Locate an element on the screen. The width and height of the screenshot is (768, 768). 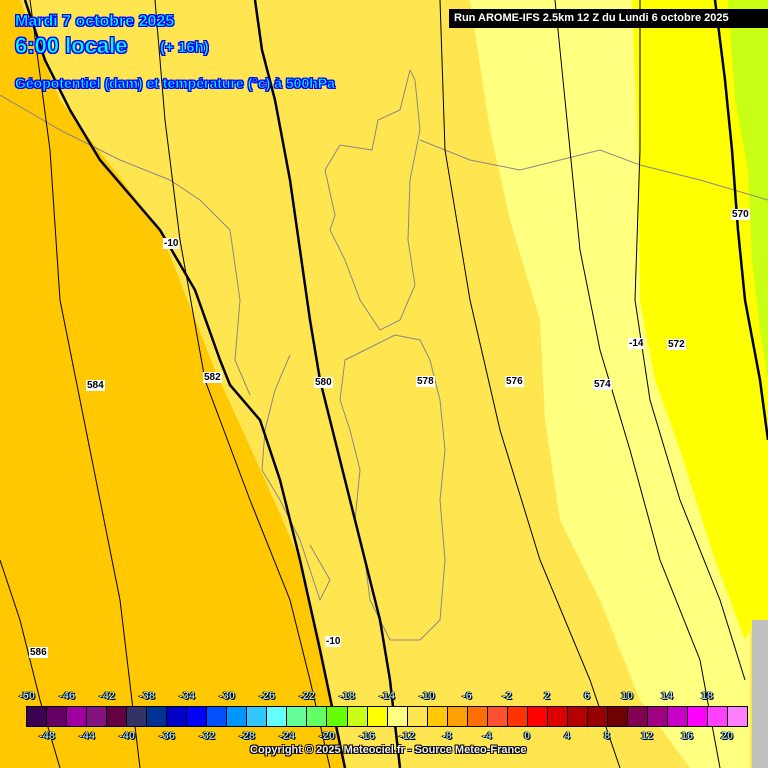
legend-label-bottom: -48 is located at coordinates (47, 736).